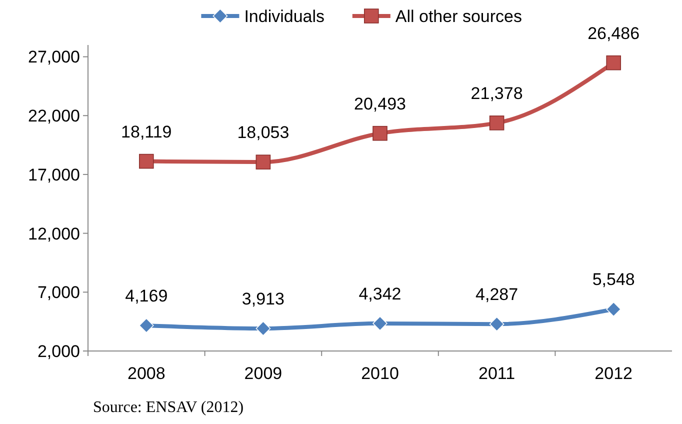 This screenshot has height=424, width=682. Describe the element at coordinates (263, 373) in the screenshot. I see `x-tick-label: 2009` at that location.